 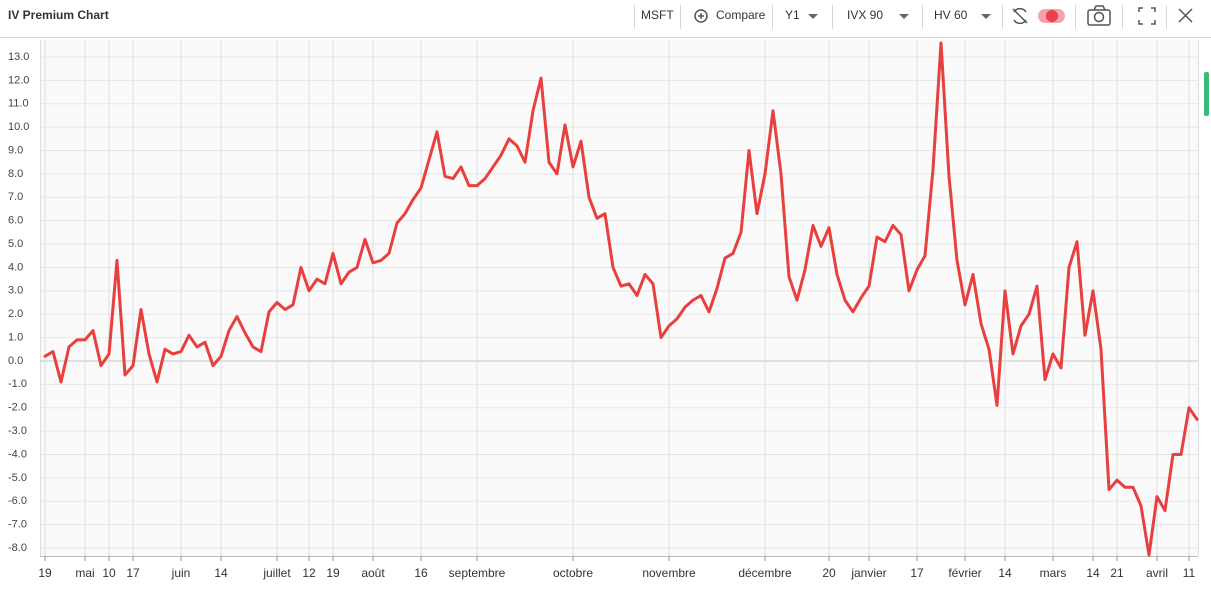 What do you see at coordinates (477, 573) in the screenshot?
I see `x-tick-label: septembre` at bounding box center [477, 573].